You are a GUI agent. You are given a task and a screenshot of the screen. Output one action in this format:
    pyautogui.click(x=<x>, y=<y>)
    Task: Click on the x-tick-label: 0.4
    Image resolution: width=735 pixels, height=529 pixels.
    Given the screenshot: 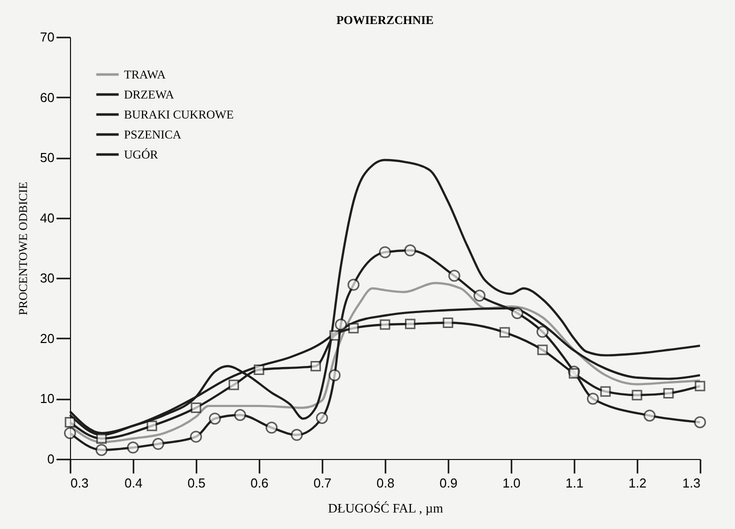 What is the action you would take?
    pyautogui.click(x=133, y=483)
    